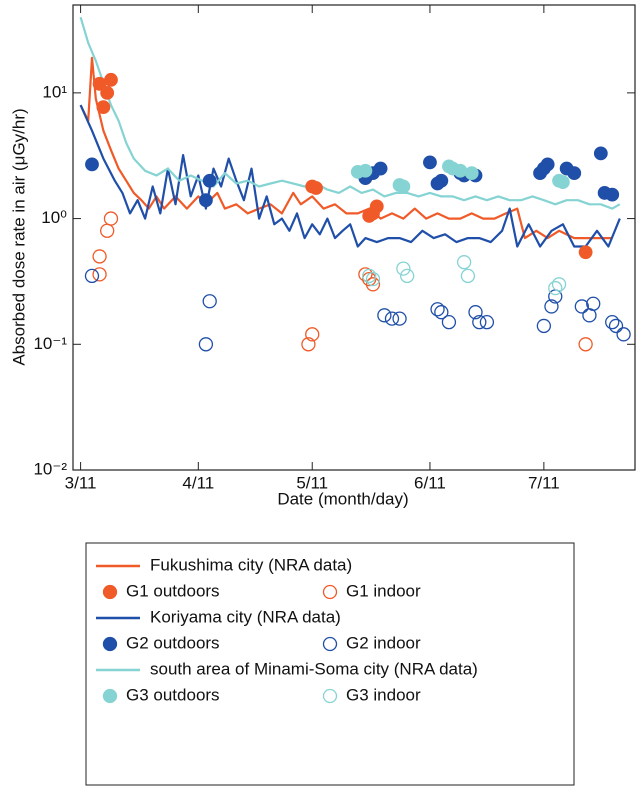 Image resolution: width=637 pixels, height=793 pixels. I want to click on legend-label: G1 outdoors, so click(173, 590).